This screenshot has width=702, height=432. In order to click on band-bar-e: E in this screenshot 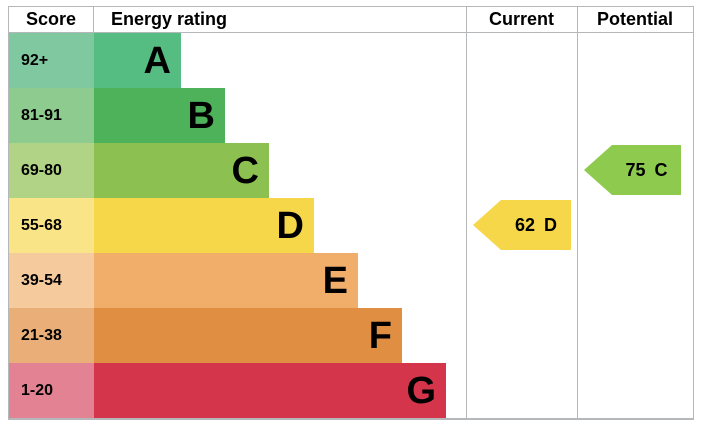, I will do `click(226, 280)`.